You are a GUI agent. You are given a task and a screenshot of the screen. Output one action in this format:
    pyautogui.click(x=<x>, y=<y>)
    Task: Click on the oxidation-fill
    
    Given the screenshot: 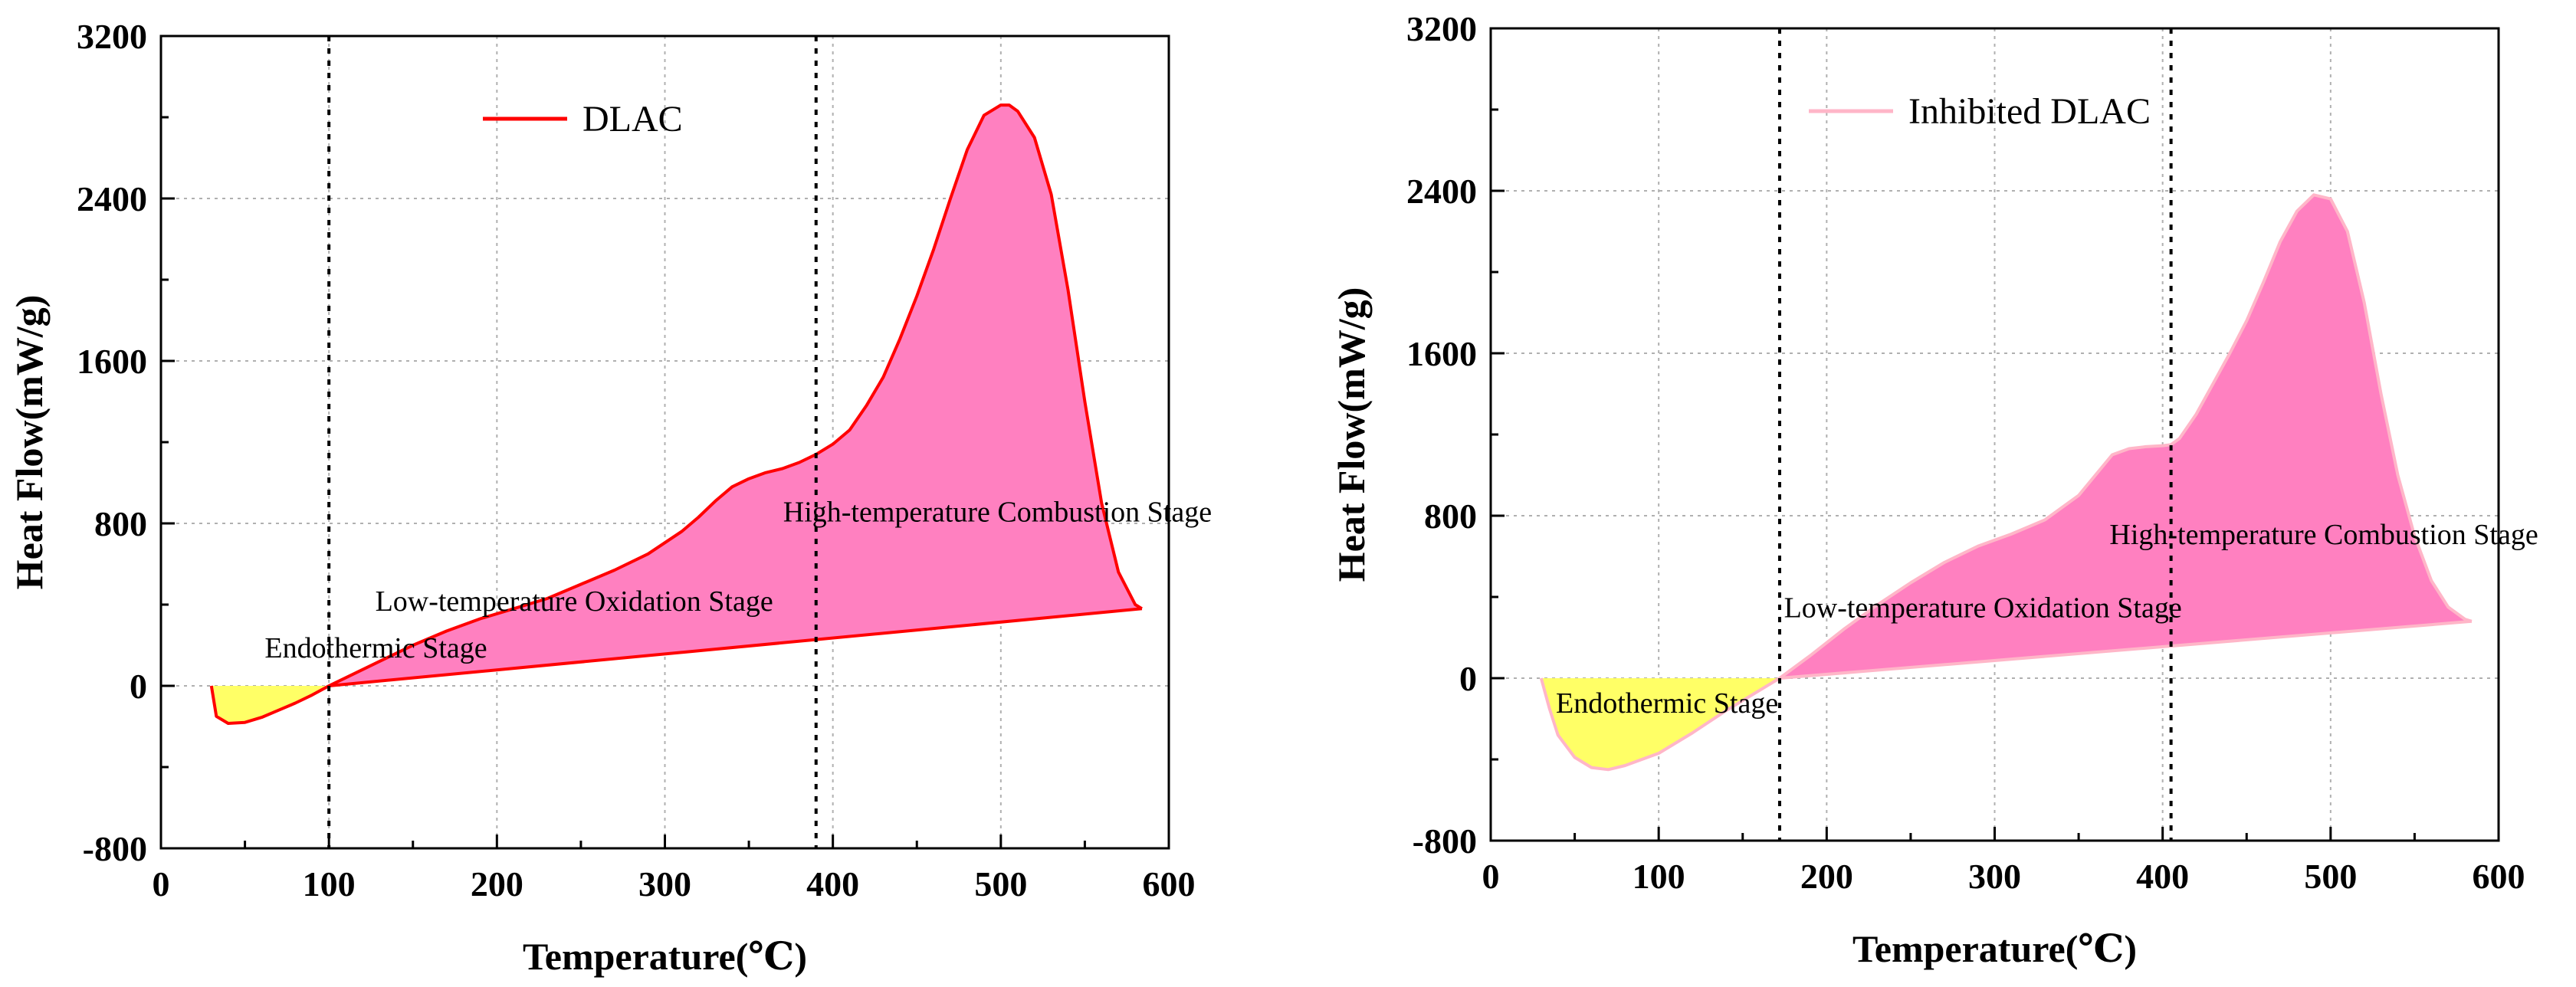 What is the action you would take?
    pyautogui.click(x=2126, y=437)
    